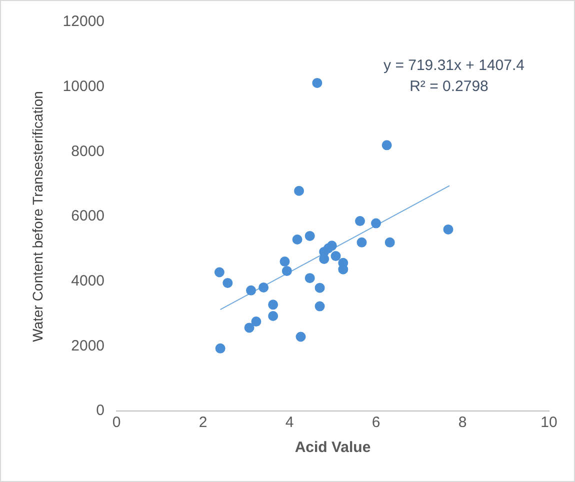 The width and height of the screenshot is (575, 482). I want to click on y-tick-label: 10000, so click(83, 86).